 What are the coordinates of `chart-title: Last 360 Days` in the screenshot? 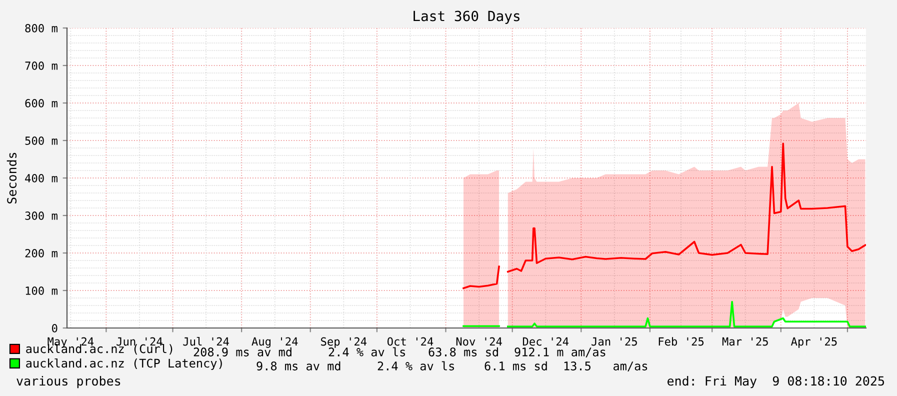 It's located at (467, 17).